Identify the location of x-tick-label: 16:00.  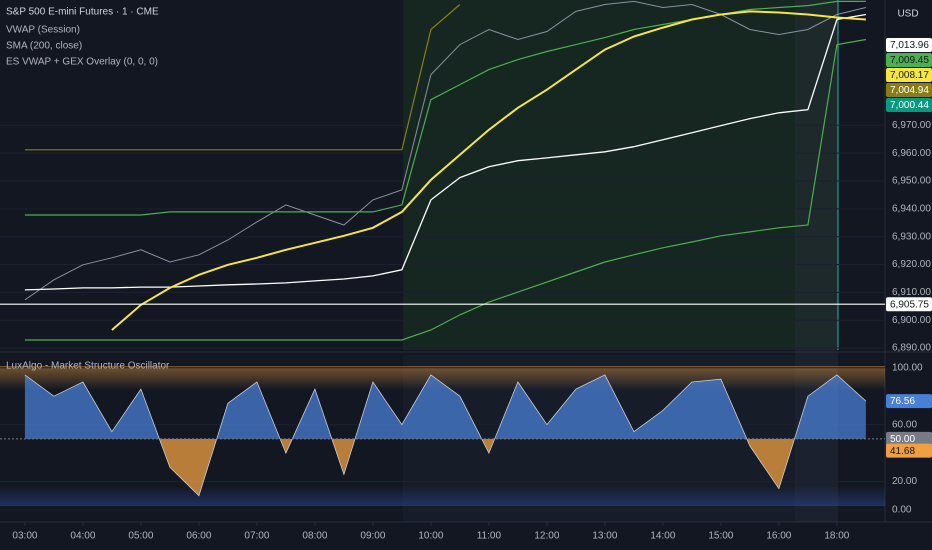
(778, 536).